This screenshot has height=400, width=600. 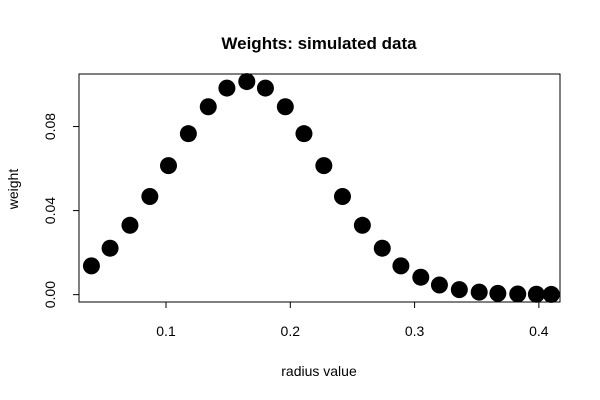 What do you see at coordinates (50, 126) in the screenshot?
I see `y-tick-label: 0.08` at bounding box center [50, 126].